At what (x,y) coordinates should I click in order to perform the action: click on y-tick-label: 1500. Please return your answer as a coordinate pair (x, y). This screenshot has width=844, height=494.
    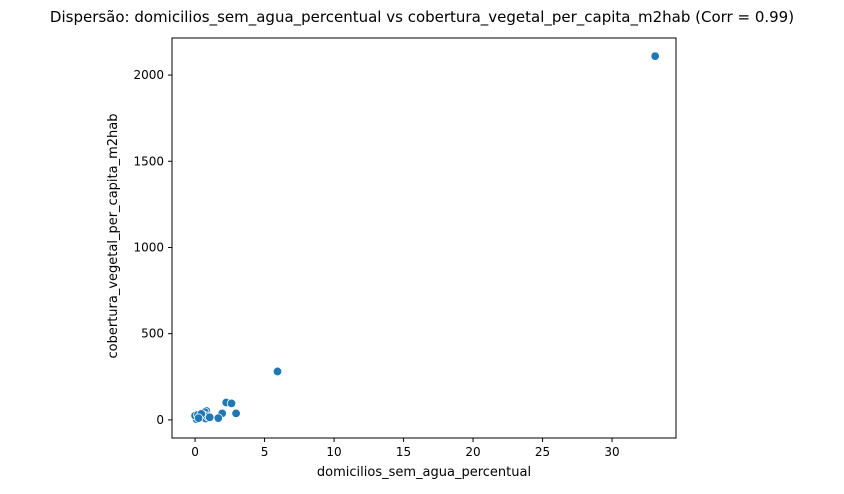
    Looking at the image, I should click on (148, 161).